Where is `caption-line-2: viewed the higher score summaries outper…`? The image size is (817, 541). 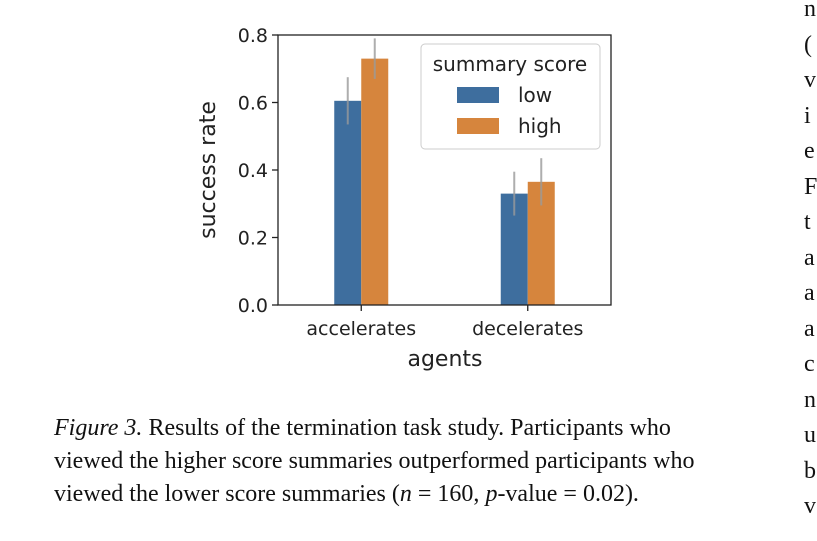
caption-line-2: viewed the higher score summaries outper… is located at coordinates (374, 461).